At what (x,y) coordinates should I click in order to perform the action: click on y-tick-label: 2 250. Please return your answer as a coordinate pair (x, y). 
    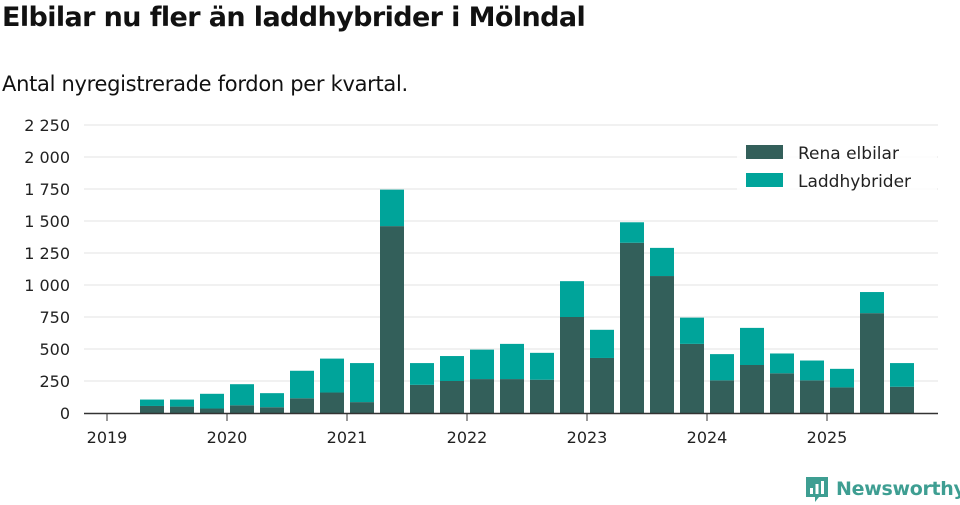
    Looking at the image, I should click on (47, 125).